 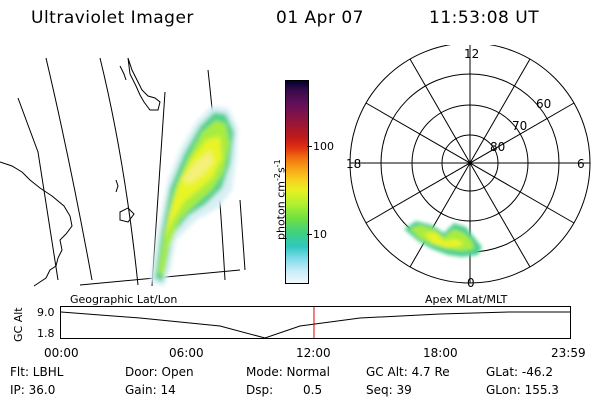 I want to click on status-mode: Mode: Normal, so click(x=288, y=372).